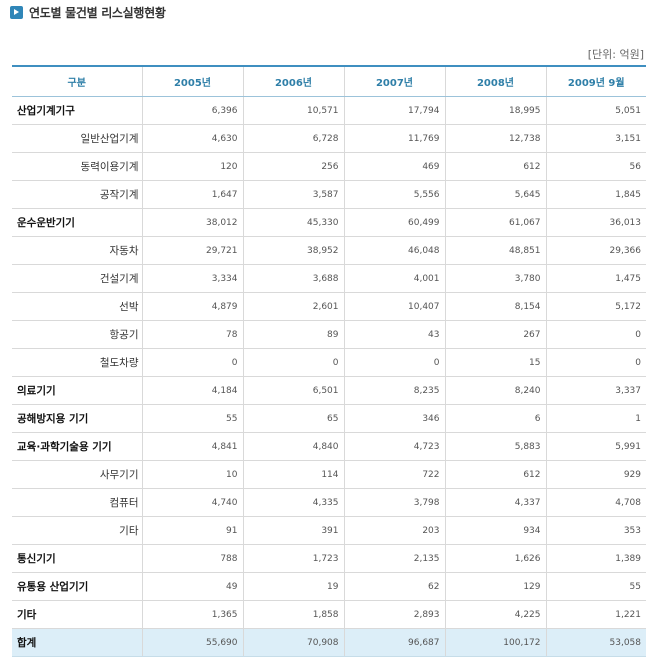 The height and width of the screenshot is (657, 656). Describe the element at coordinates (395, 222) in the screenshot. I see `value-cell: 60,499` at that location.